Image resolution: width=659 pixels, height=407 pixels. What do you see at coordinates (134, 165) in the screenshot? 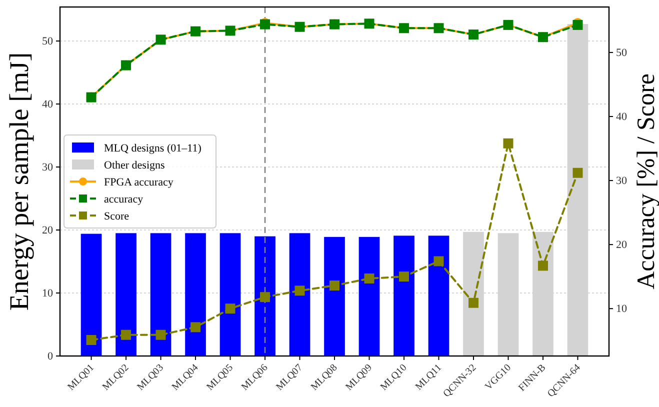
I see `legend-label: Other designs` at bounding box center [134, 165].